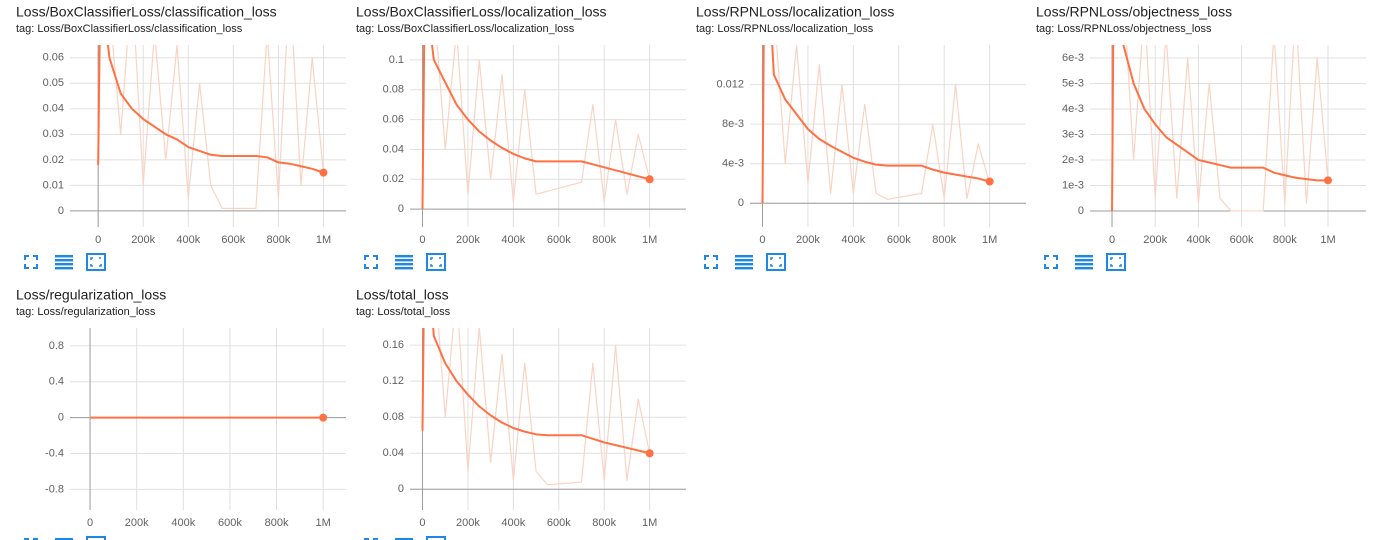  Describe the element at coordinates (402, 295) in the screenshot. I see `chart-title: Loss/total_loss` at that location.